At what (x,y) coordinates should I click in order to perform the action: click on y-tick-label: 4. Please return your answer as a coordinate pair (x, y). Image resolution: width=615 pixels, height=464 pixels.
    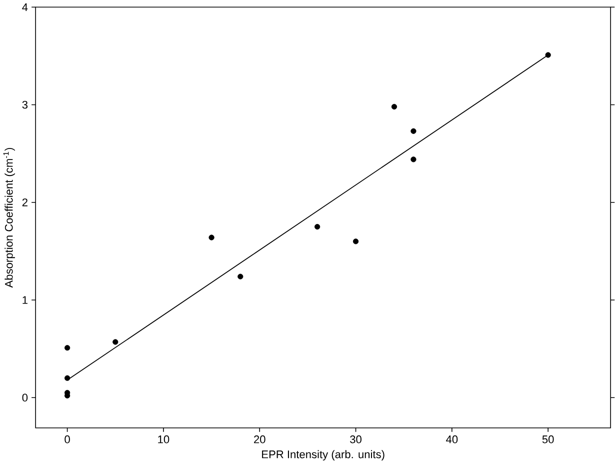
    Looking at the image, I should click on (25, 7).